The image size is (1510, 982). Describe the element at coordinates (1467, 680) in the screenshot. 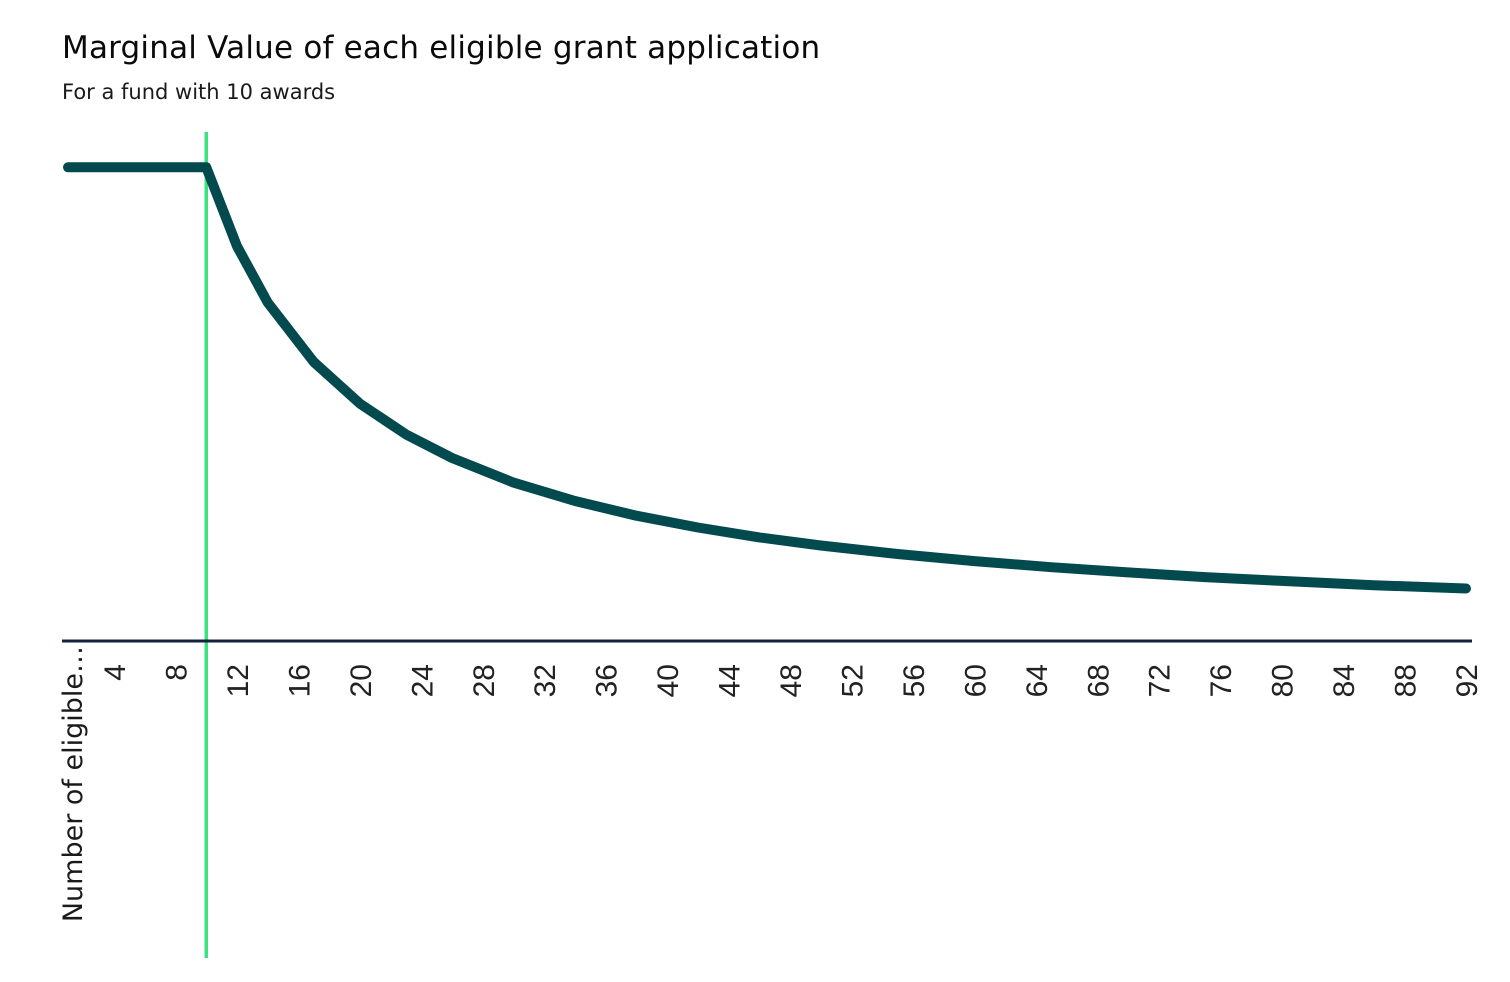

I see `x-tick-label: 92` at that location.